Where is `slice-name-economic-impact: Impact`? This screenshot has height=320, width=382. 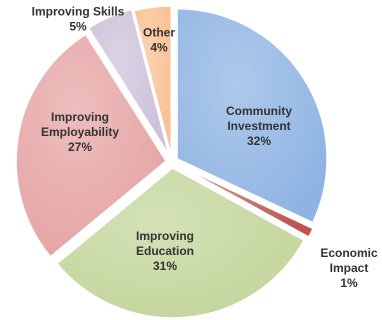
slice-name-economic-impact: Impact is located at coordinates (349, 268).